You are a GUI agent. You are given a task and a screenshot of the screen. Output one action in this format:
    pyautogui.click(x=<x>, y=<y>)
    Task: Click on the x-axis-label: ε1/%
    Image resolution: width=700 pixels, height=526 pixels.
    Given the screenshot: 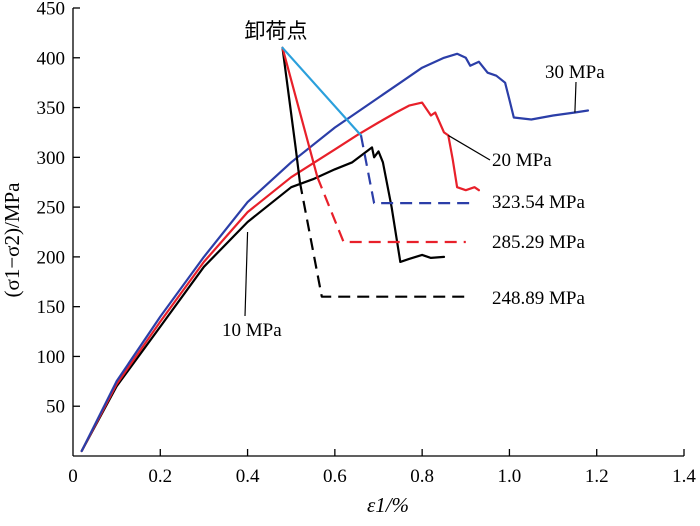 What is the action you would take?
    pyautogui.click(x=388, y=505)
    